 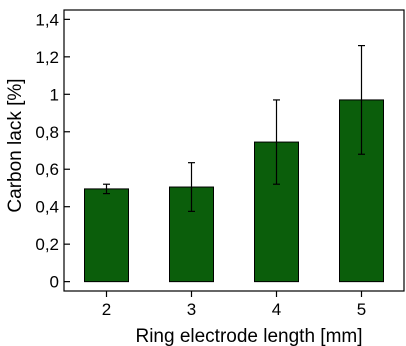 What do you see at coordinates (52, 151) in the screenshot?
I see `y-axis-ticks: 0 0,2 0,4 0,6 0,8 1 1,2 1,4` at bounding box center [52, 151].